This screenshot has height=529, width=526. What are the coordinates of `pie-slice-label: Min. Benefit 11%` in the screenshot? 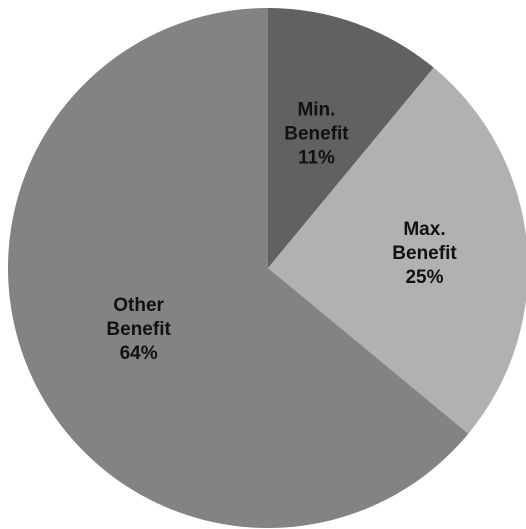 It's located at (316, 133).